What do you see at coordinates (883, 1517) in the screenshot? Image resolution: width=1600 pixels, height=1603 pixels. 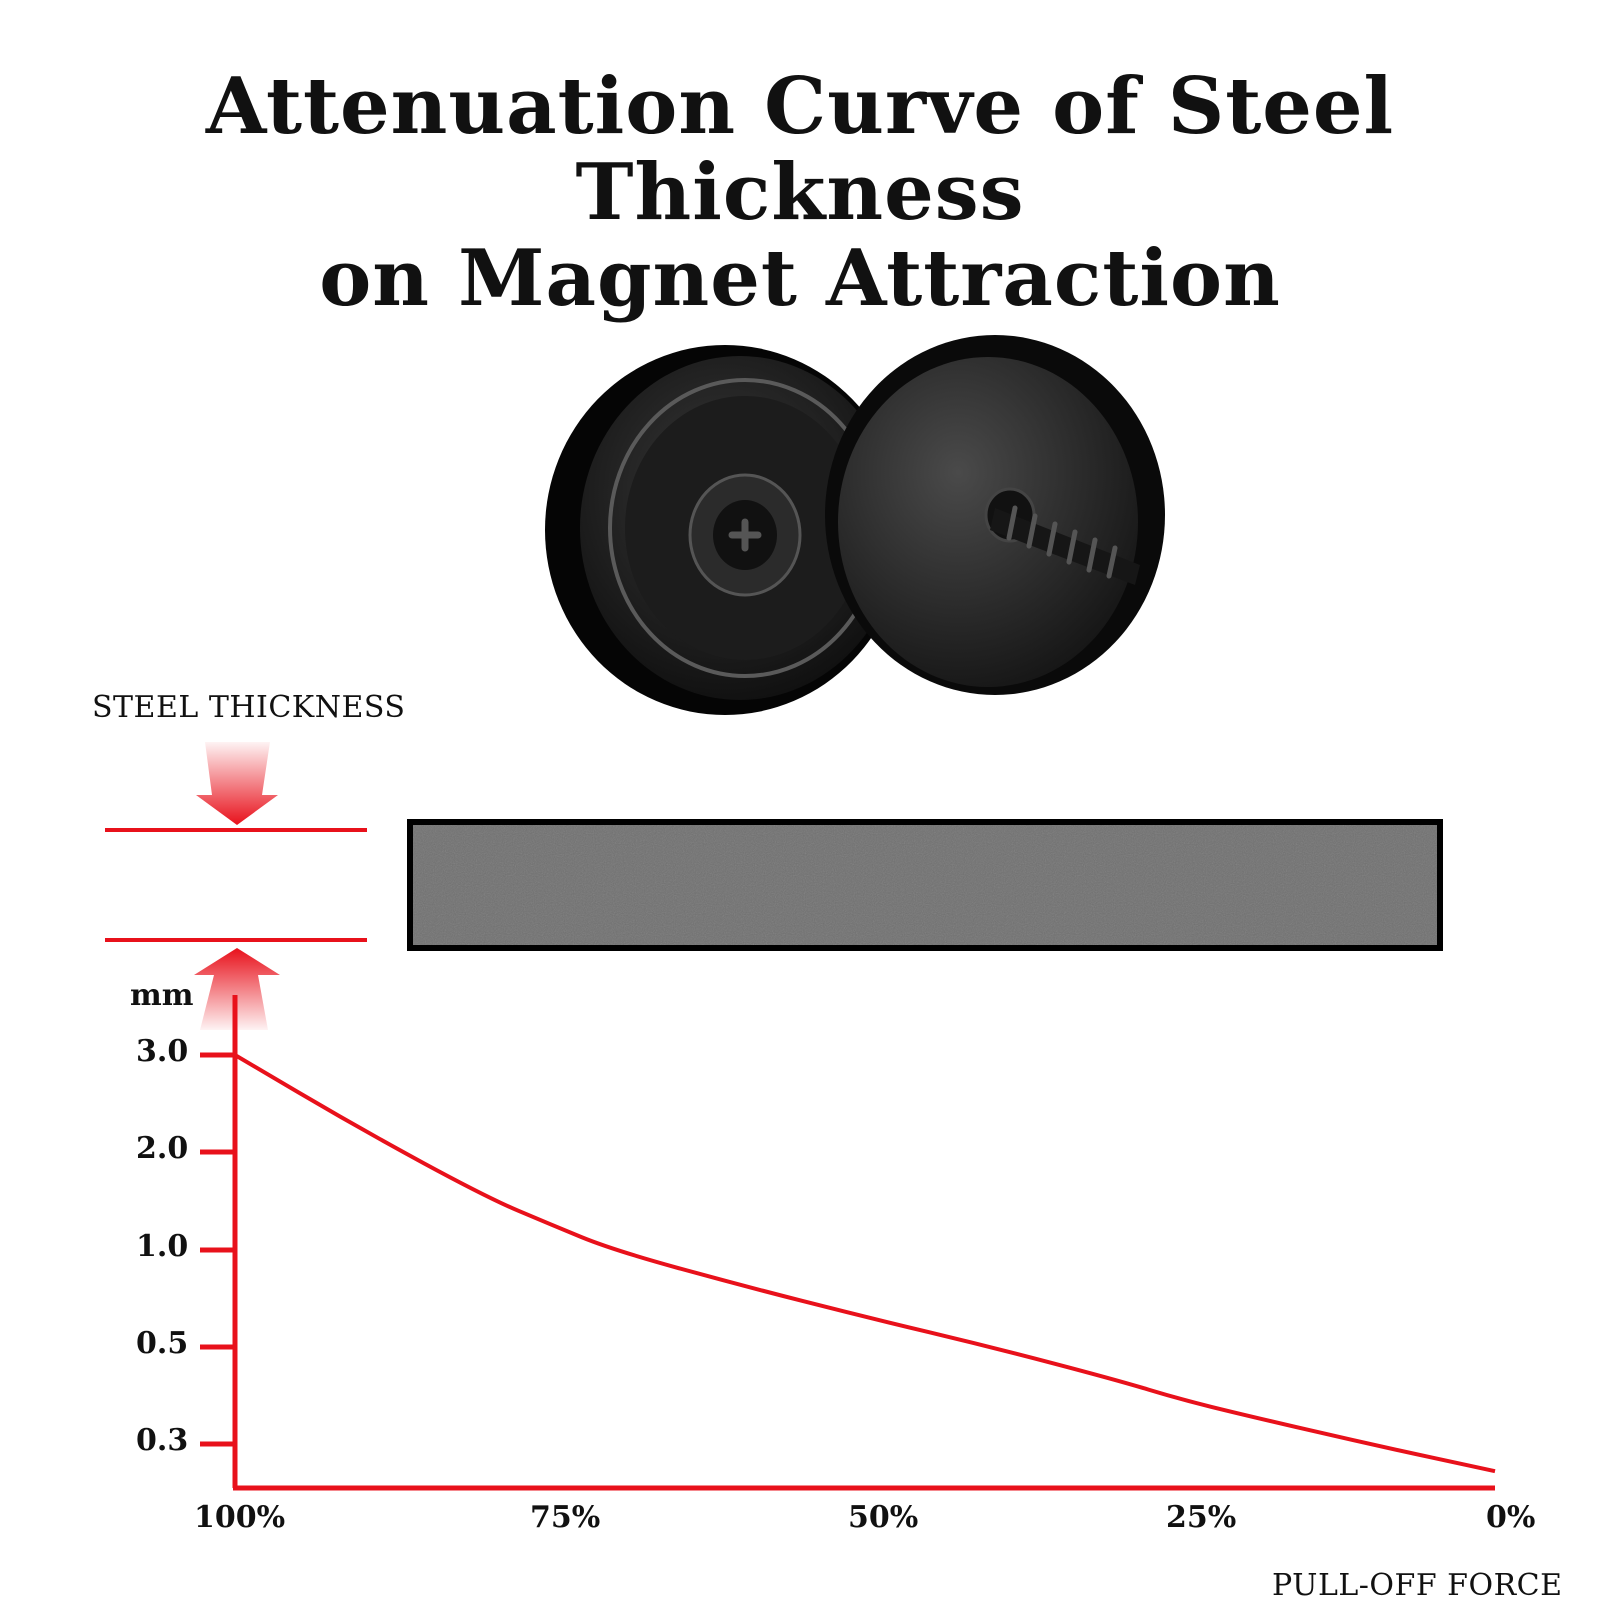 I see `x-tick-label: 50%` at bounding box center [883, 1517].